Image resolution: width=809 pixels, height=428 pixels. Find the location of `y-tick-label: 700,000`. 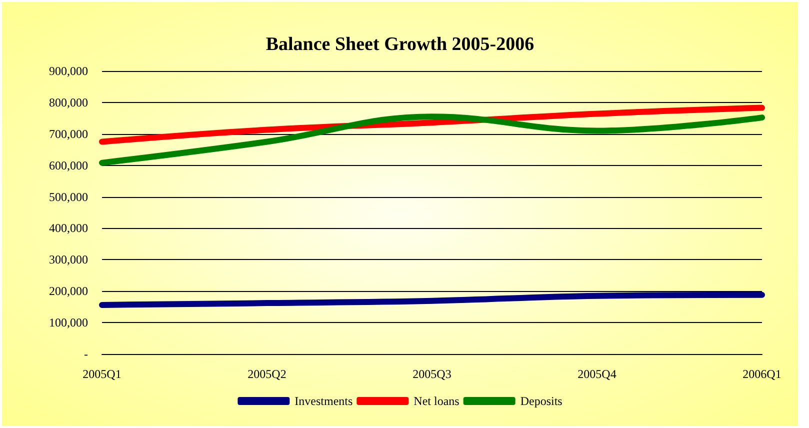

y-tick-label: 700,000 is located at coordinates (68, 133).